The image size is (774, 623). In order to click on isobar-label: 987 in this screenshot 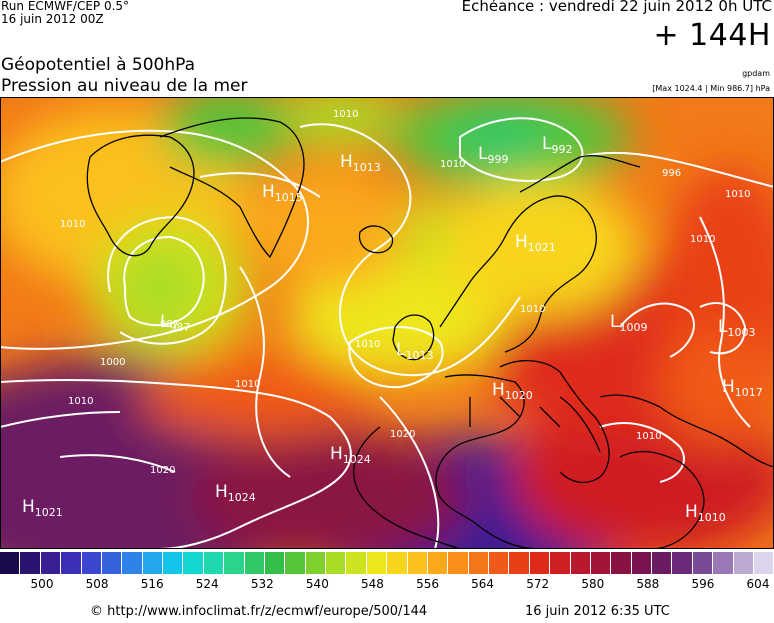, I will do `click(169, 324)`.